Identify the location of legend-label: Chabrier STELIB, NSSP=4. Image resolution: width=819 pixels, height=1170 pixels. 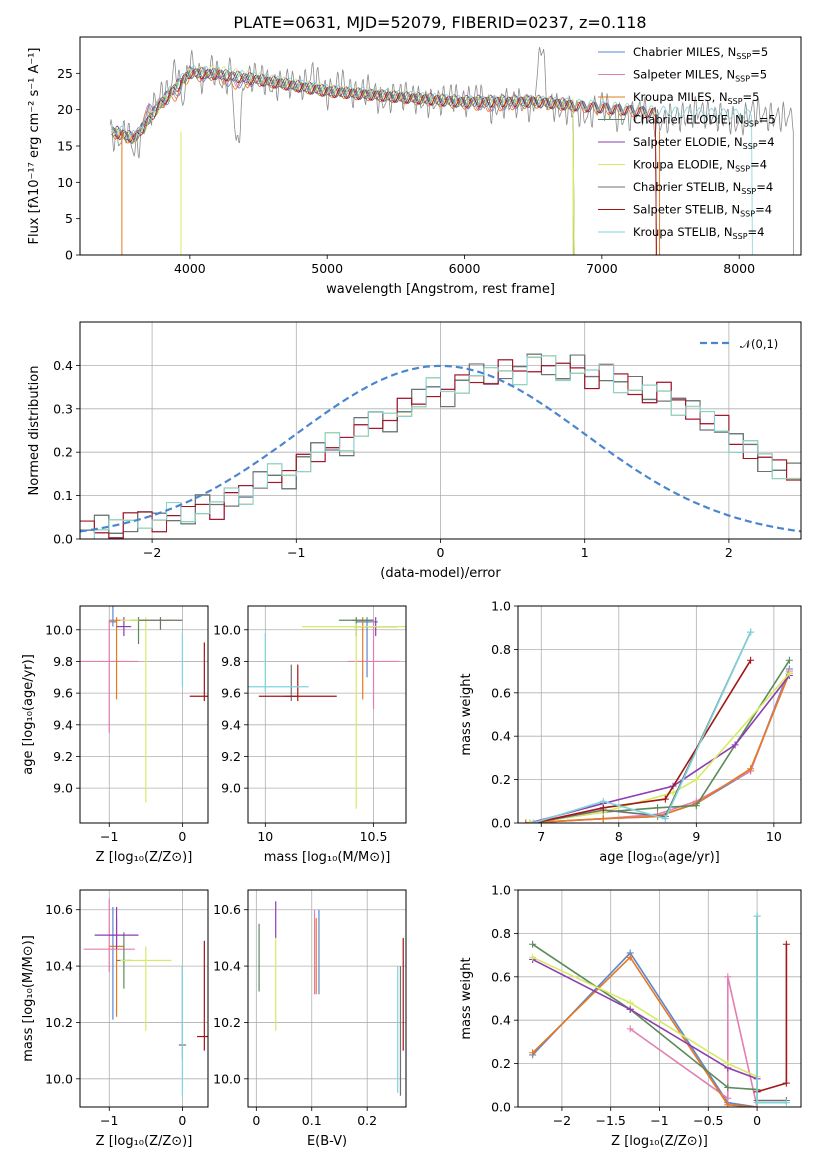
(703, 188).